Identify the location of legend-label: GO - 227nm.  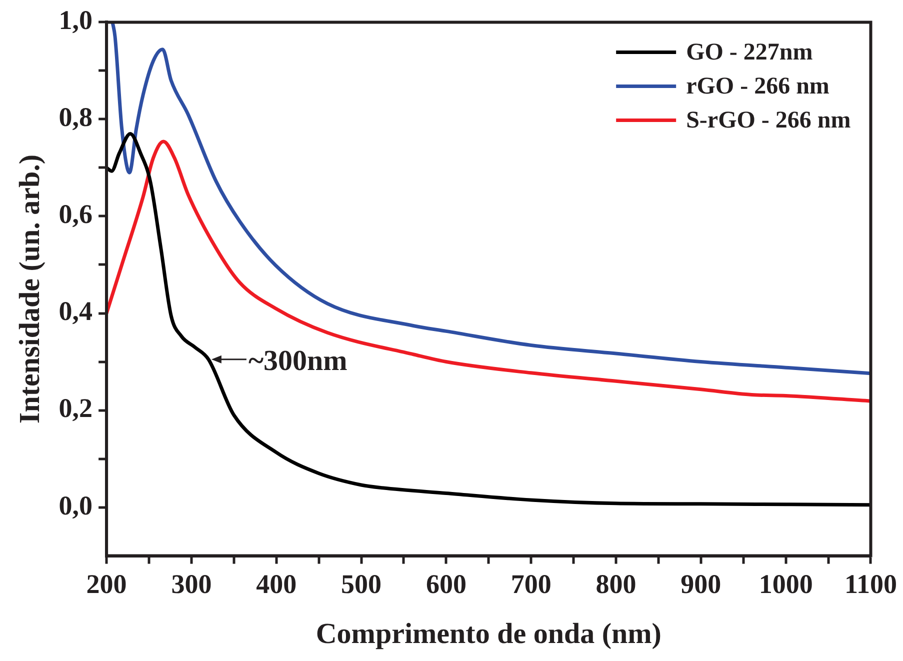
(749, 52).